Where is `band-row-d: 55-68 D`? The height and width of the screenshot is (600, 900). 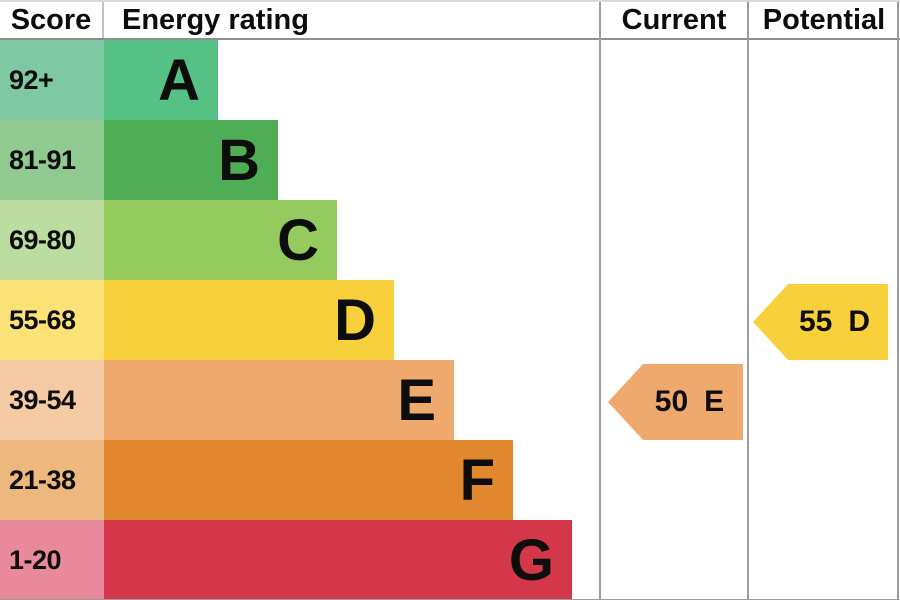 band-row-d: 55-68 D is located at coordinates (450, 320).